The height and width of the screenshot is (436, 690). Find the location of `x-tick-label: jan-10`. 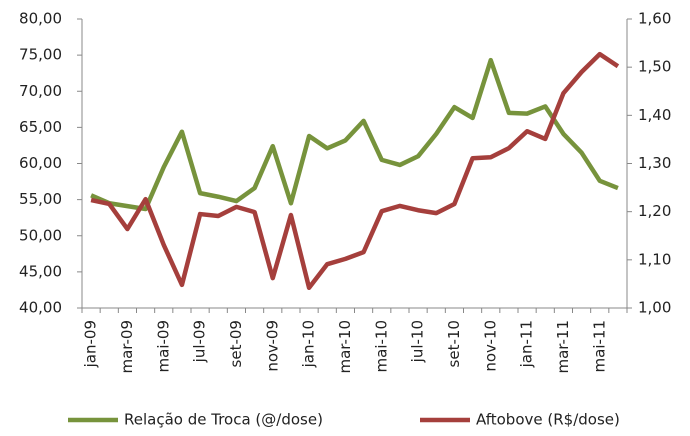

x-tick-label: jan-10 is located at coordinates (309, 344).